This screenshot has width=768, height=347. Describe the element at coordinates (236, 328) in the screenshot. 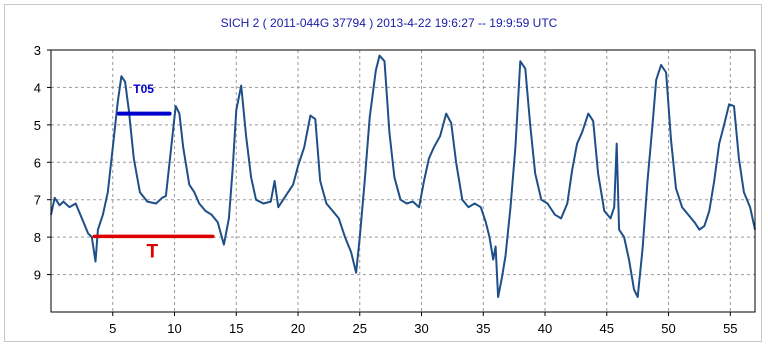

I see `x-tick-label: 15` at that location.